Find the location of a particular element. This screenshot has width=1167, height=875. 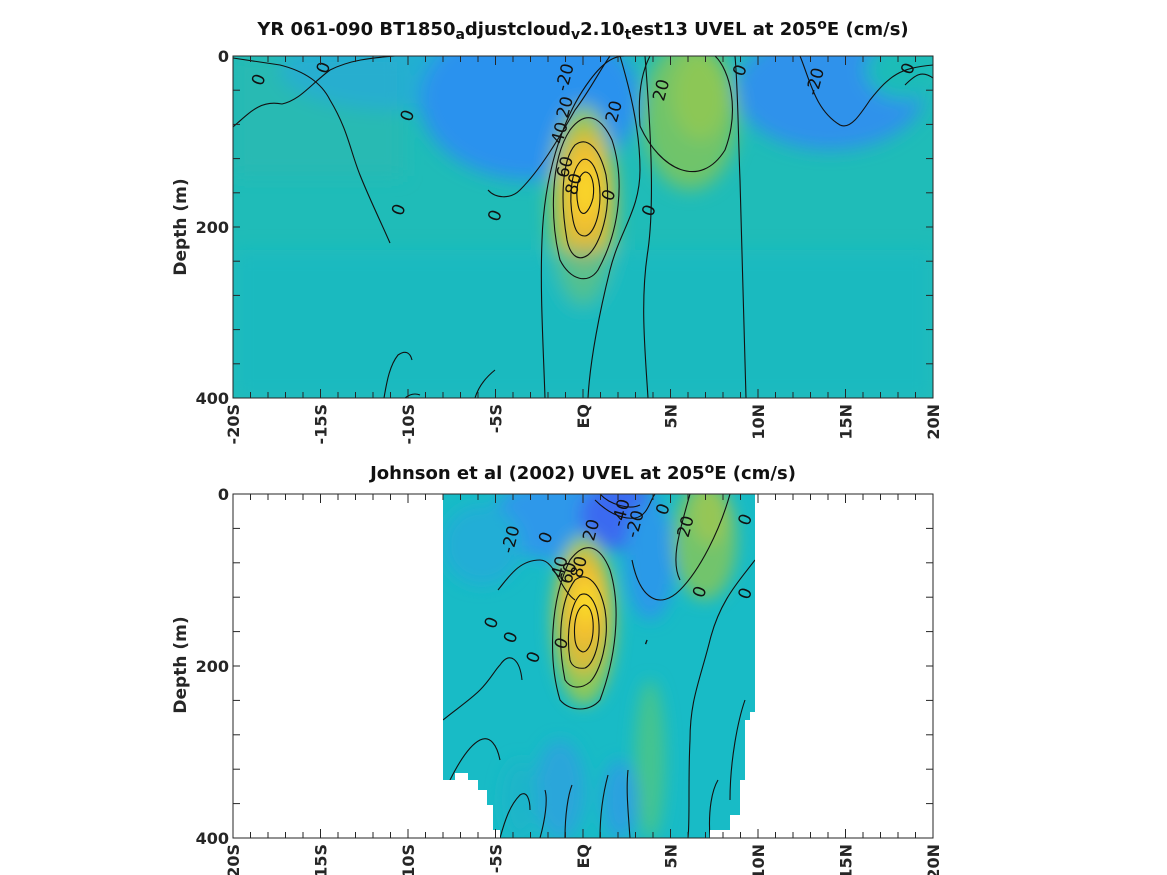

bottom-velocity-field is located at coordinates (599, 666).